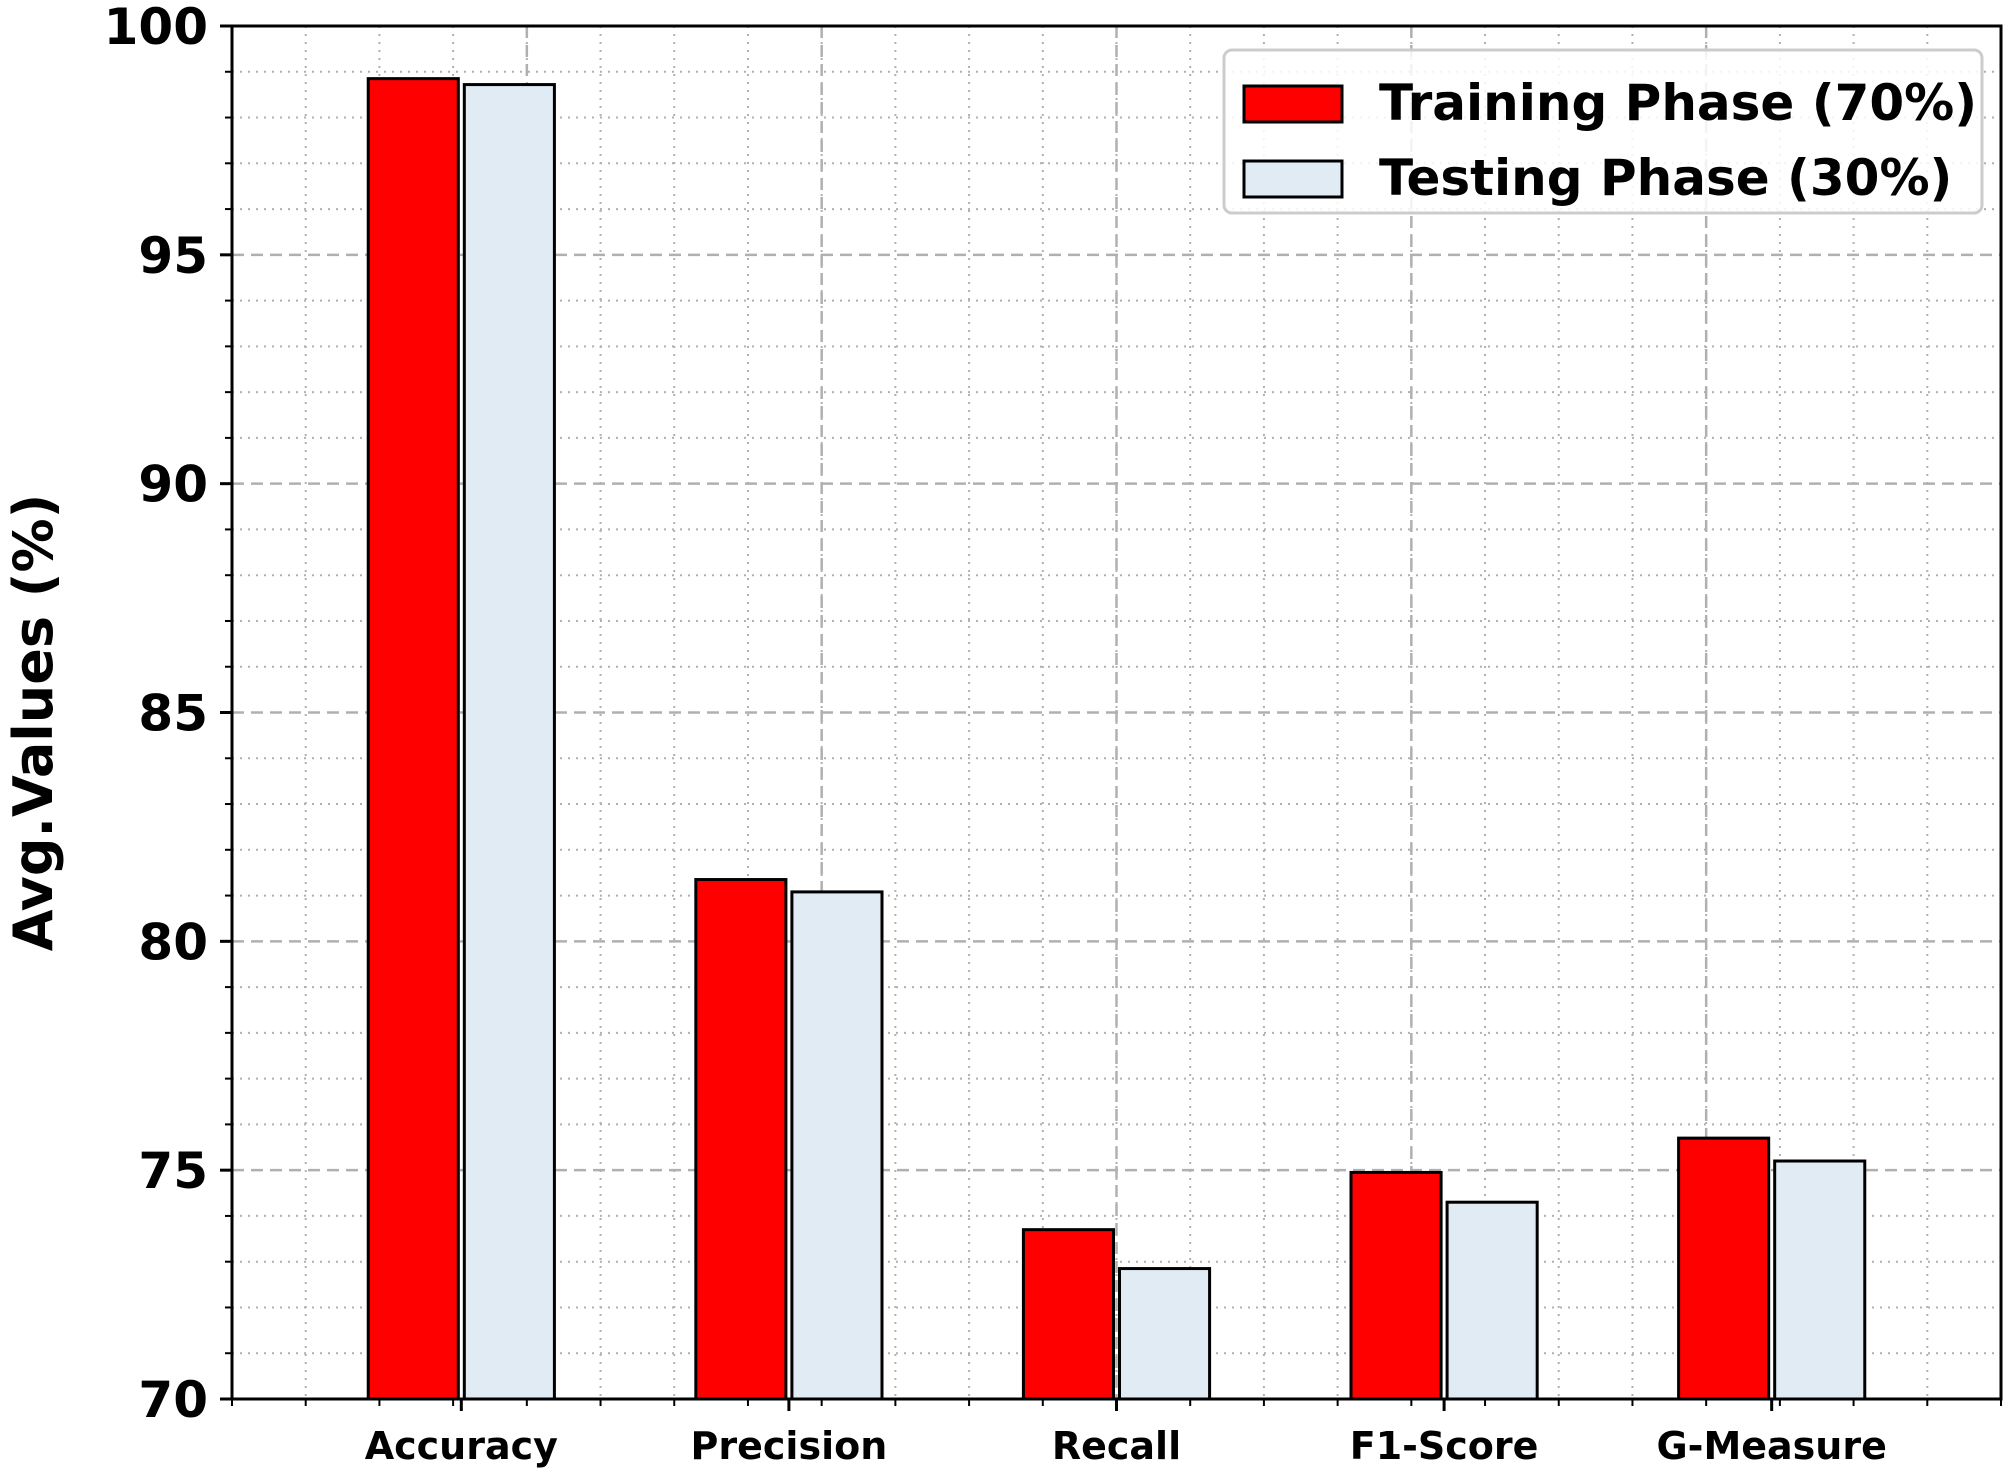 This screenshot has height=1480, width=2008. Describe the element at coordinates (173, 1171) in the screenshot. I see `y-tick-label: 75` at that location.